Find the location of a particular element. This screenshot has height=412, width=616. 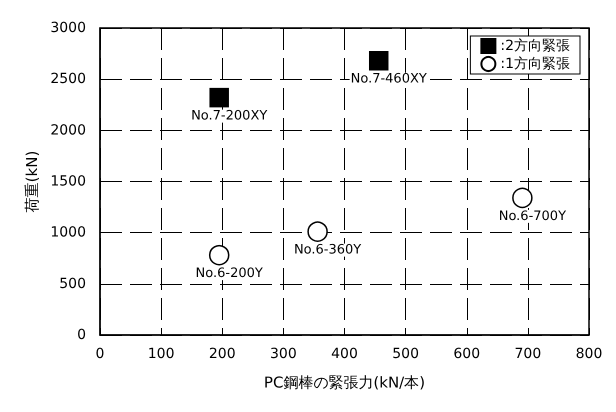

annotation: No.6-700Y is located at coordinates (532, 216).